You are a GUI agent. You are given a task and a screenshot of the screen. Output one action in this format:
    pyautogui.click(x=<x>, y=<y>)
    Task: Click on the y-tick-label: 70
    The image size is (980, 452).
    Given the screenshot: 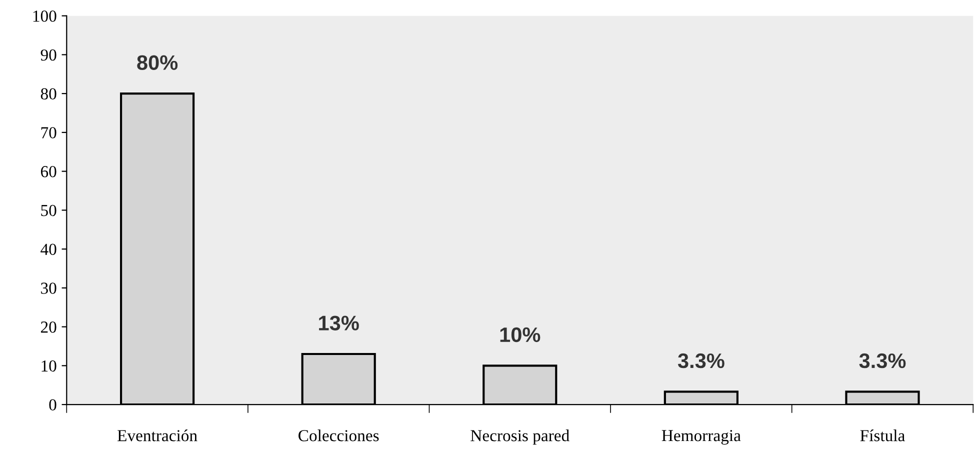 What is the action you would take?
    pyautogui.click(x=48, y=132)
    